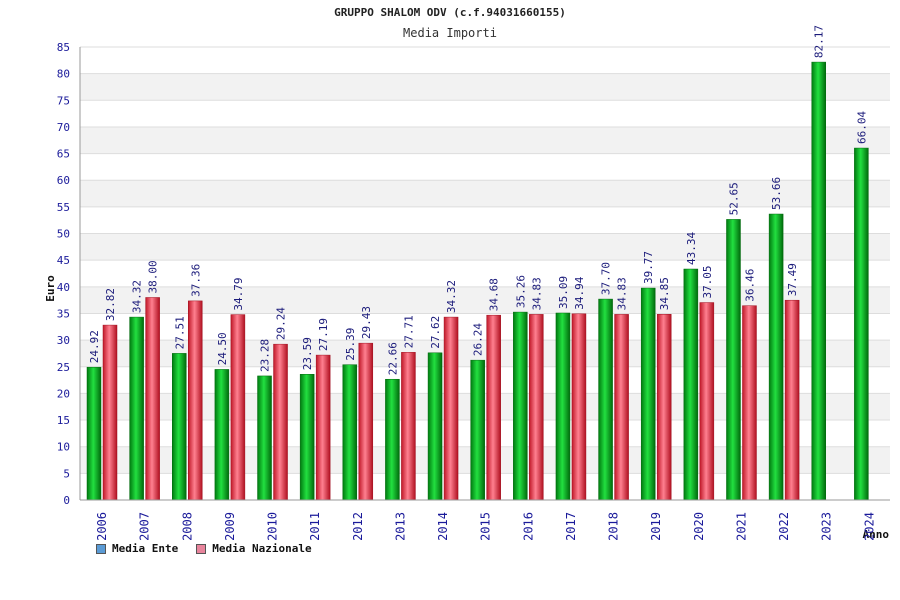 The width and height of the screenshot is (900, 600). I want to click on bar-media-nazionale-2008, so click(195, 400).